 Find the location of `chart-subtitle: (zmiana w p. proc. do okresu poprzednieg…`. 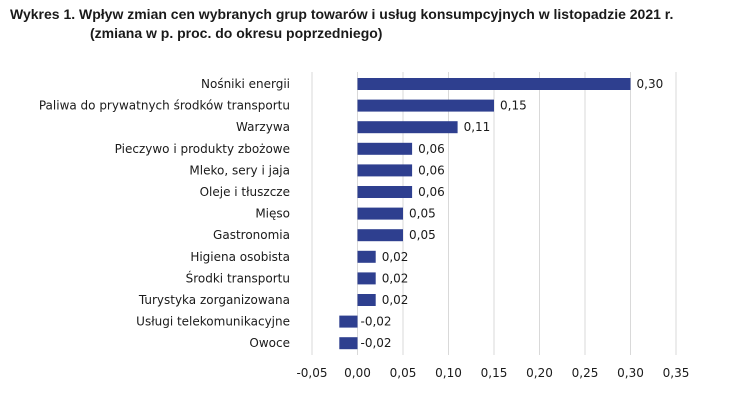

chart-subtitle: (zmiana w p. proc. do okresu poprzednieg… is located at coordinates (236, 33).